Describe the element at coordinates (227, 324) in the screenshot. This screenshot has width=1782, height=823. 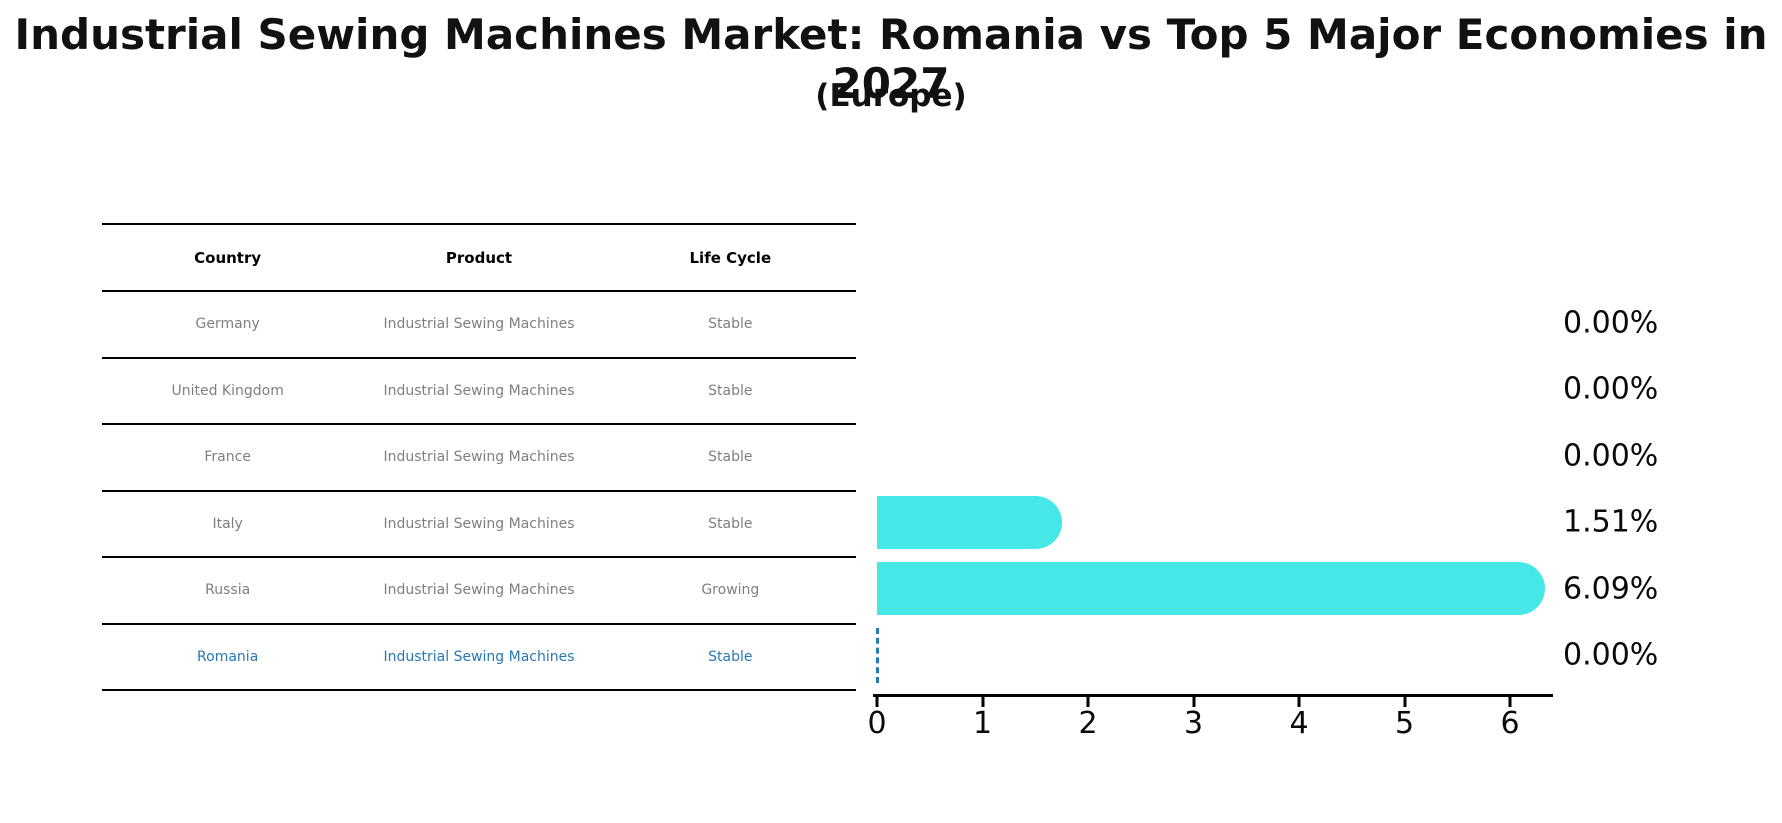
I see `table-cell-country: Germany` at that location.